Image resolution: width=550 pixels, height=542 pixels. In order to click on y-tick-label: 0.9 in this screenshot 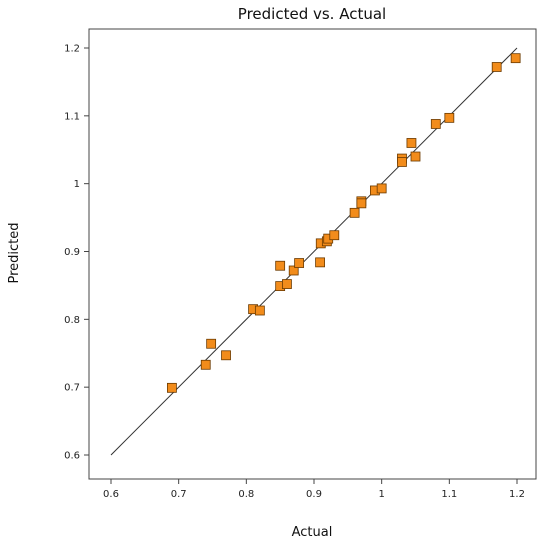, I will do `click(72, 252)`.